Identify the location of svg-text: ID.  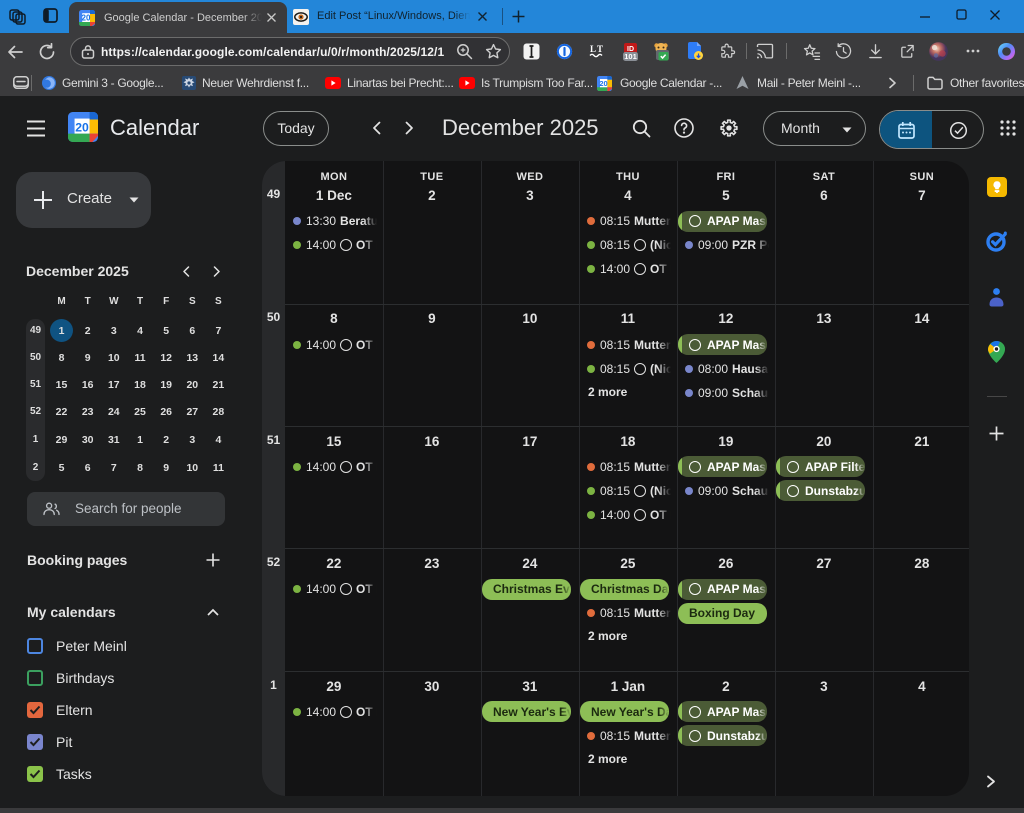
(630, 49).